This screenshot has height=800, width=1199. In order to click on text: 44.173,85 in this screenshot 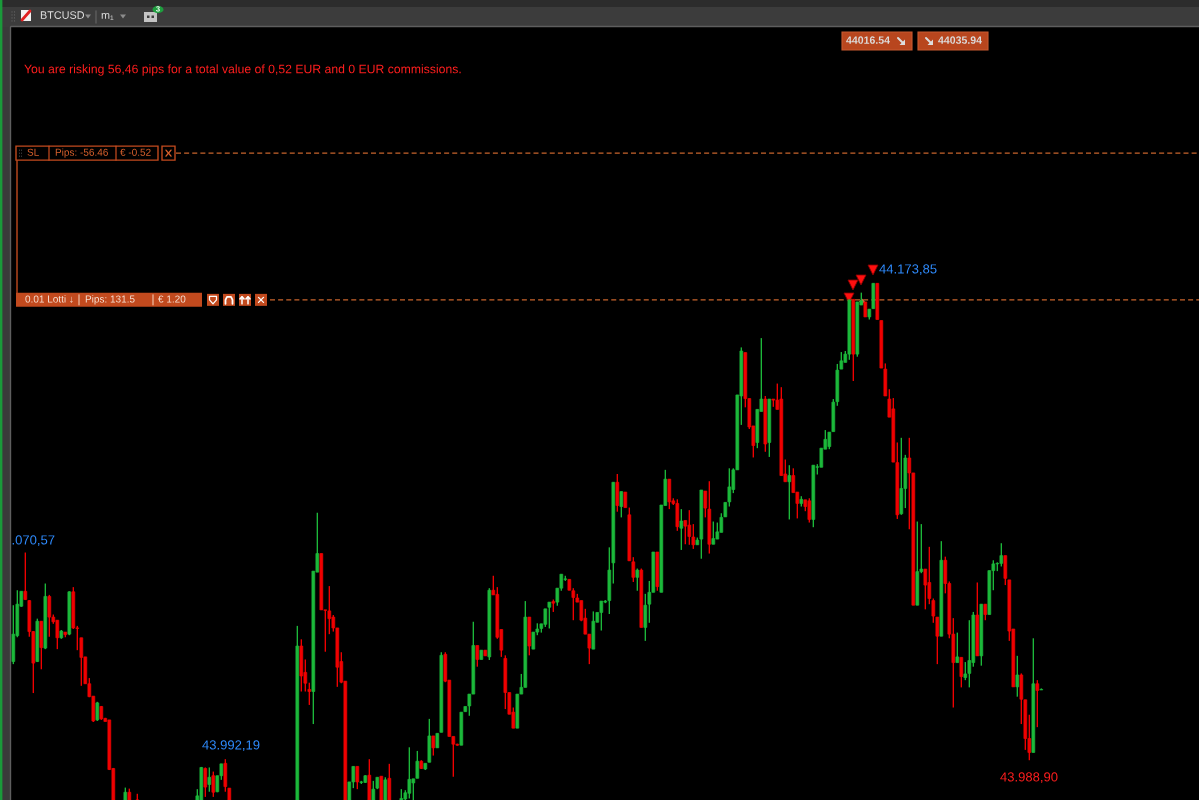, I will do `click(908, 270)`.